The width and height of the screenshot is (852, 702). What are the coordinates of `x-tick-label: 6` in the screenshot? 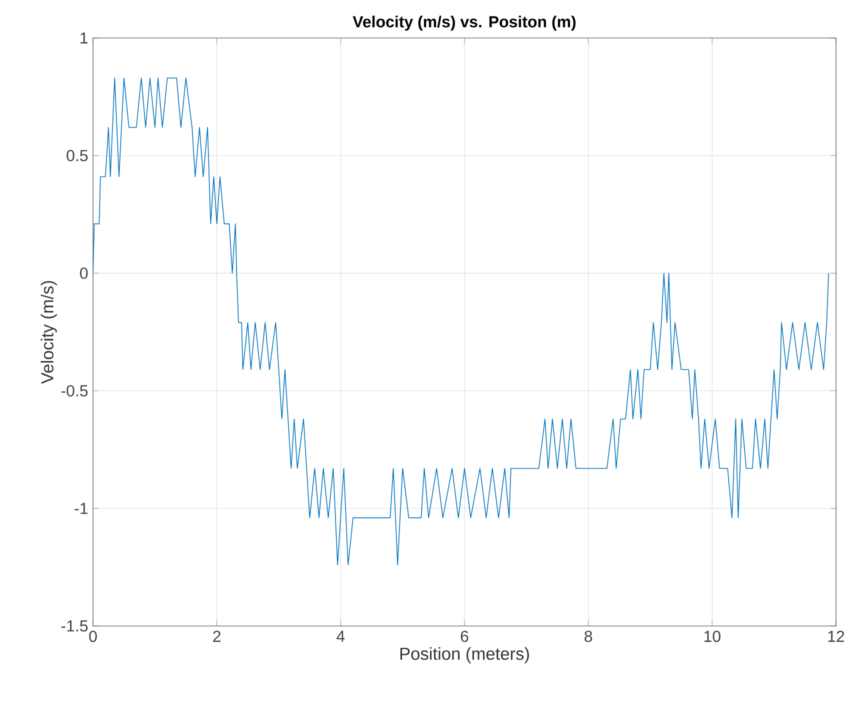 It's located at (464, 636).